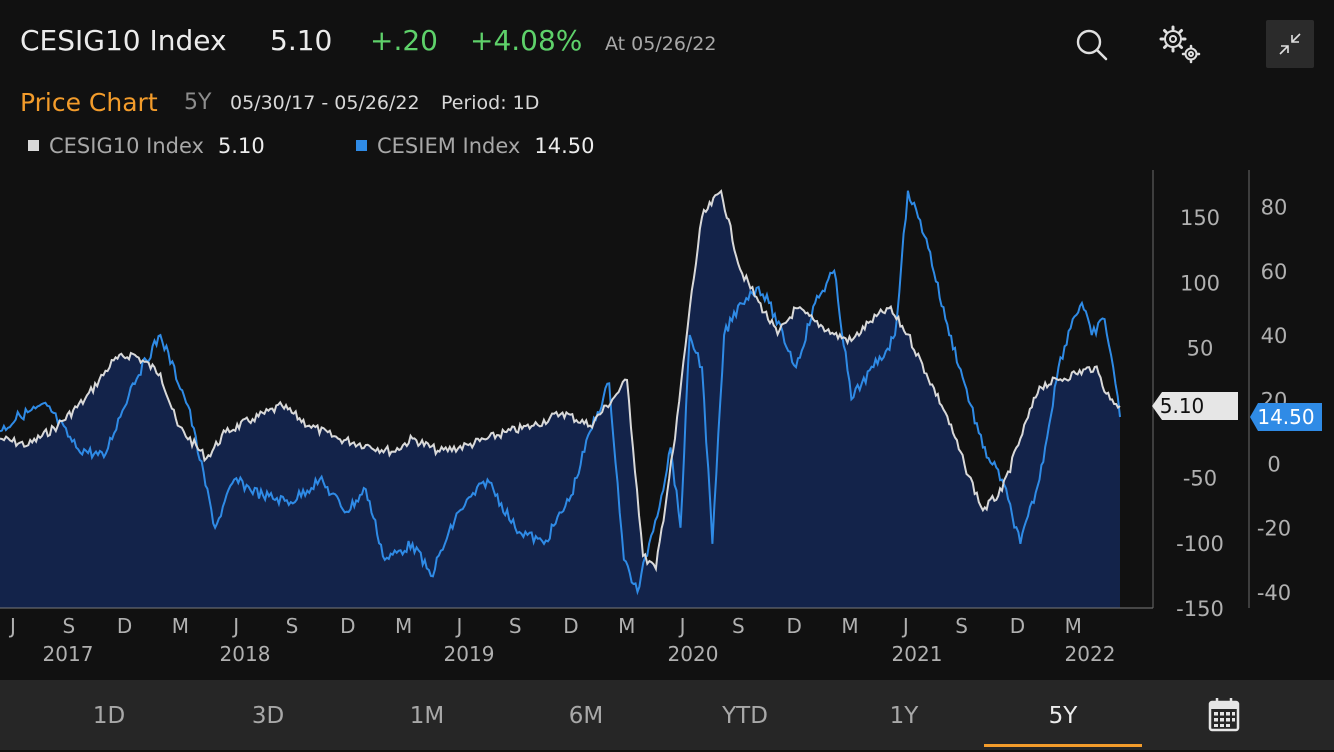  Describe the element at coordinates (667, 715) in the screenshot. I see `range-tab-bar: 1D 3D 1M 6M YTD 1Y 5Y` at that location.